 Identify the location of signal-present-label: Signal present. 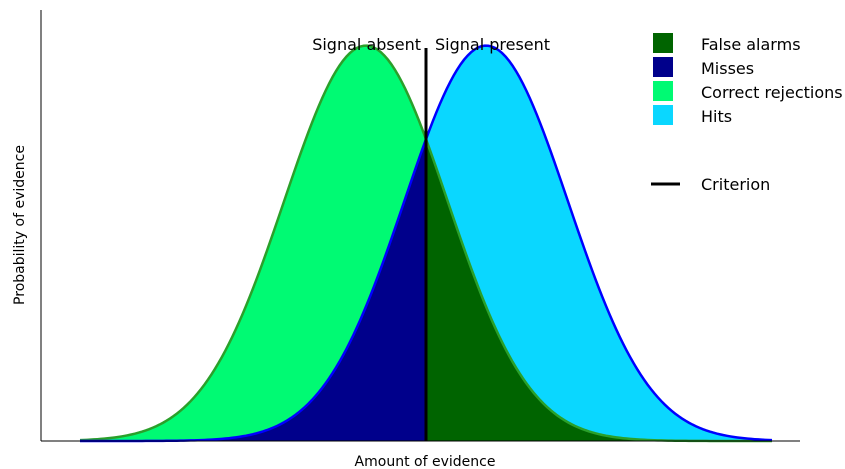
(492, 44).